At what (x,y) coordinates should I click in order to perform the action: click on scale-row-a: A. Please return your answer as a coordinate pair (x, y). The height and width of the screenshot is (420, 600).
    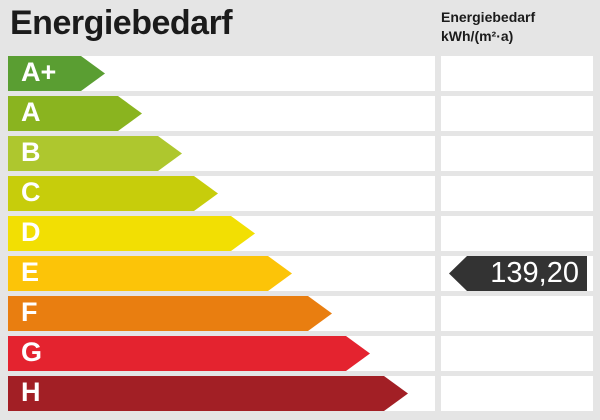
    Looking at the image, I should click on (300, 113).